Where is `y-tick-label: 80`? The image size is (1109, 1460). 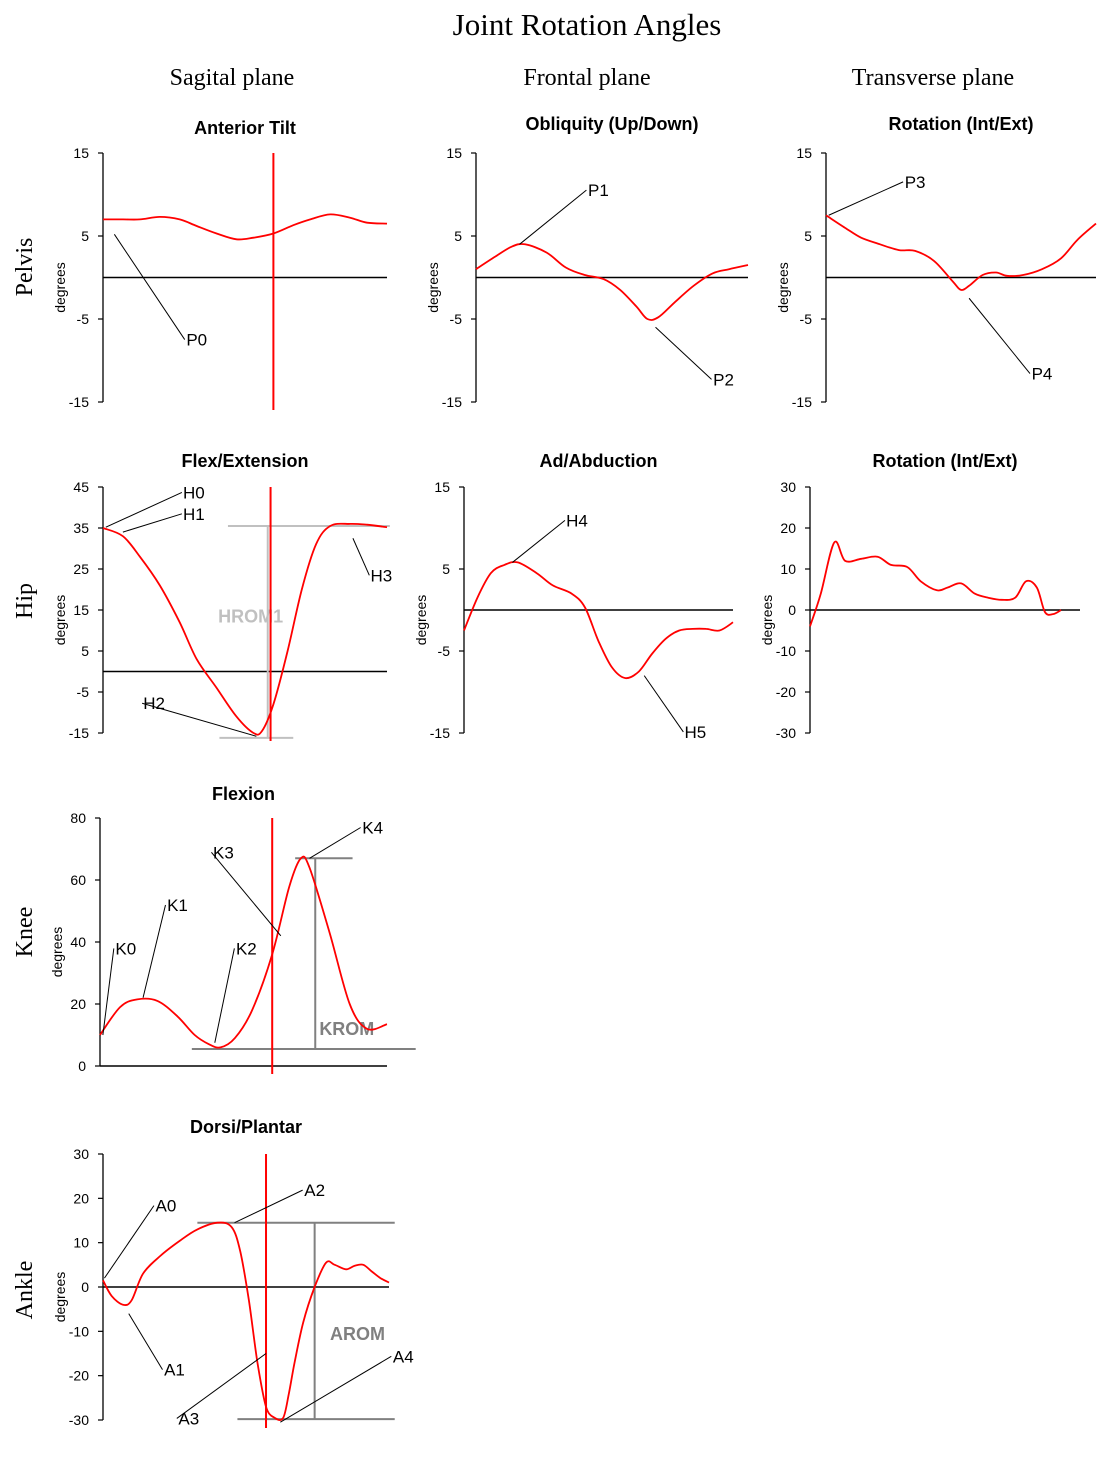 y-tick-label: 80 is located at coordinates (78, 818).